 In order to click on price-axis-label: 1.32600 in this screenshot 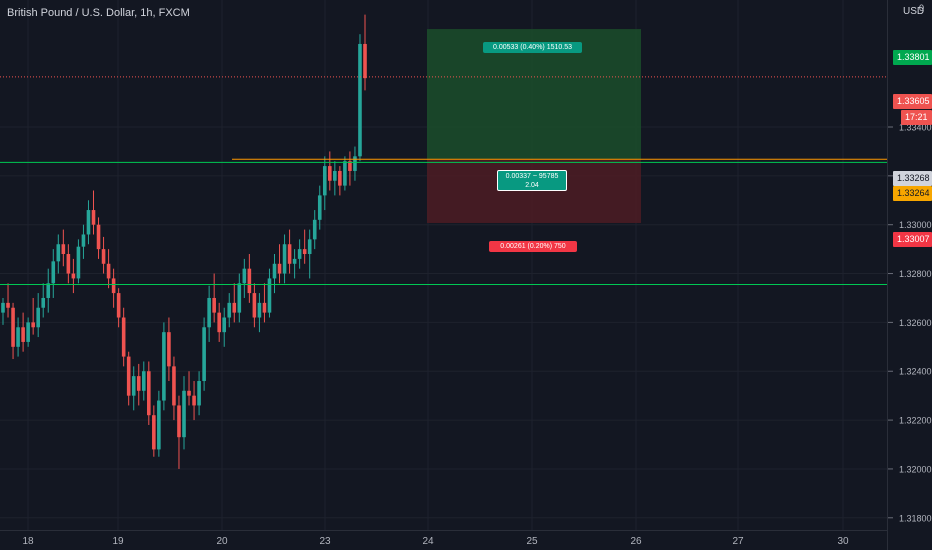, I will do `click(915, 323)`.